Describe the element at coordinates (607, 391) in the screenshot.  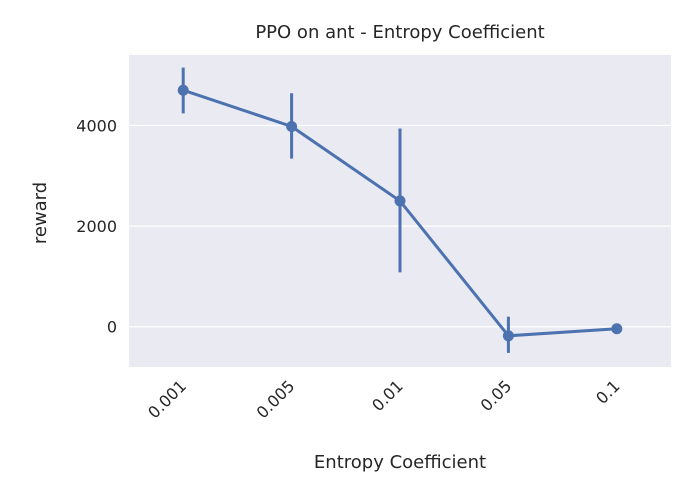
I see `x-tick-label: 0.1` at that location.